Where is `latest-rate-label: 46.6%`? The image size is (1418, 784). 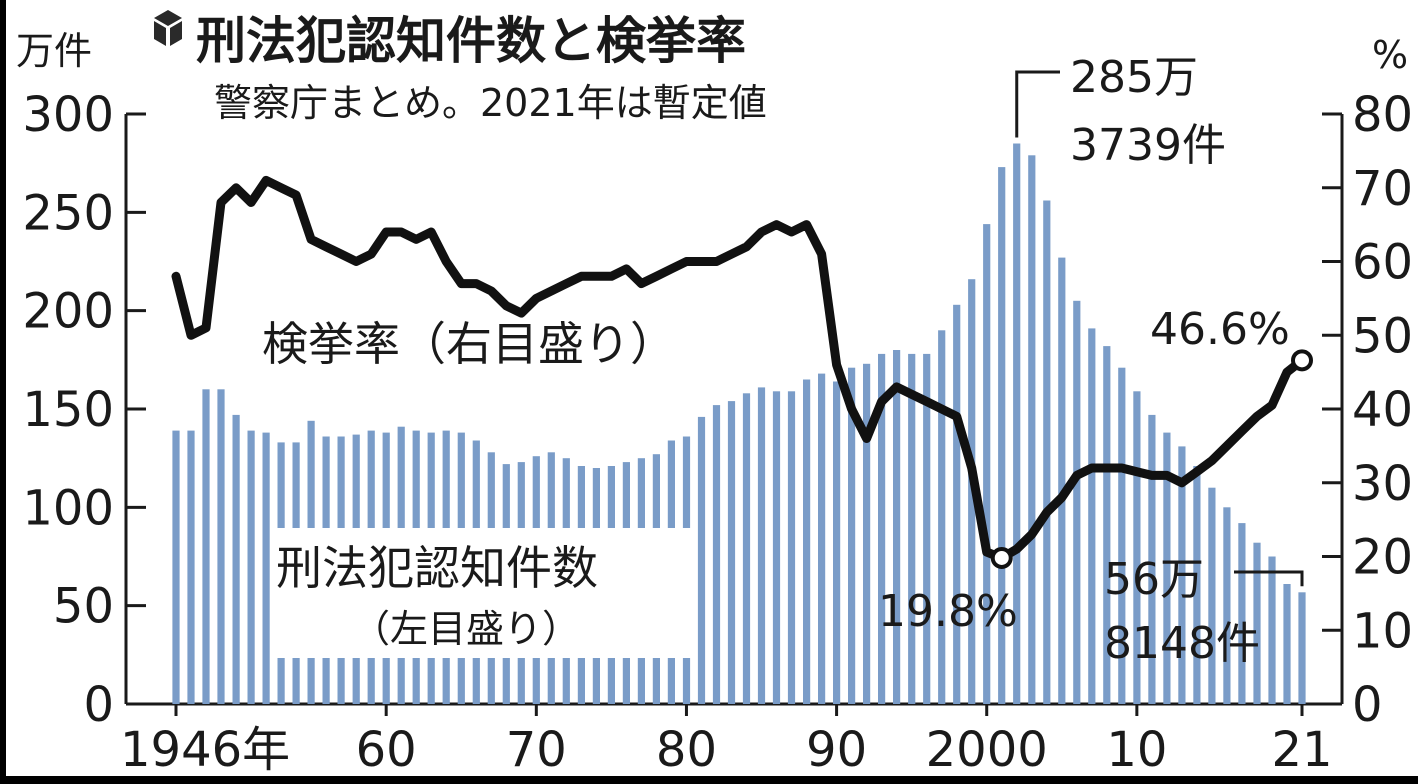 latest-rate-label: 46.6% is located at coordinates (1220, 329).